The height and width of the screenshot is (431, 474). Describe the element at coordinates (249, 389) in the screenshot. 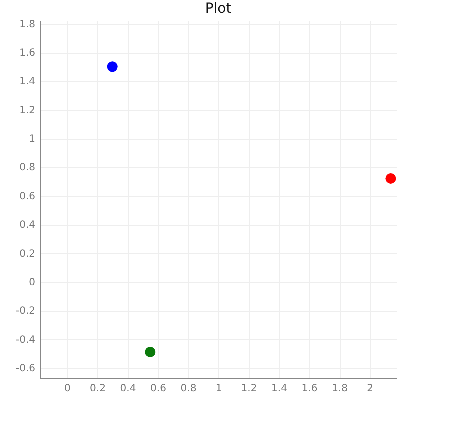

I see `x-tick-label: 1.2` at that location.